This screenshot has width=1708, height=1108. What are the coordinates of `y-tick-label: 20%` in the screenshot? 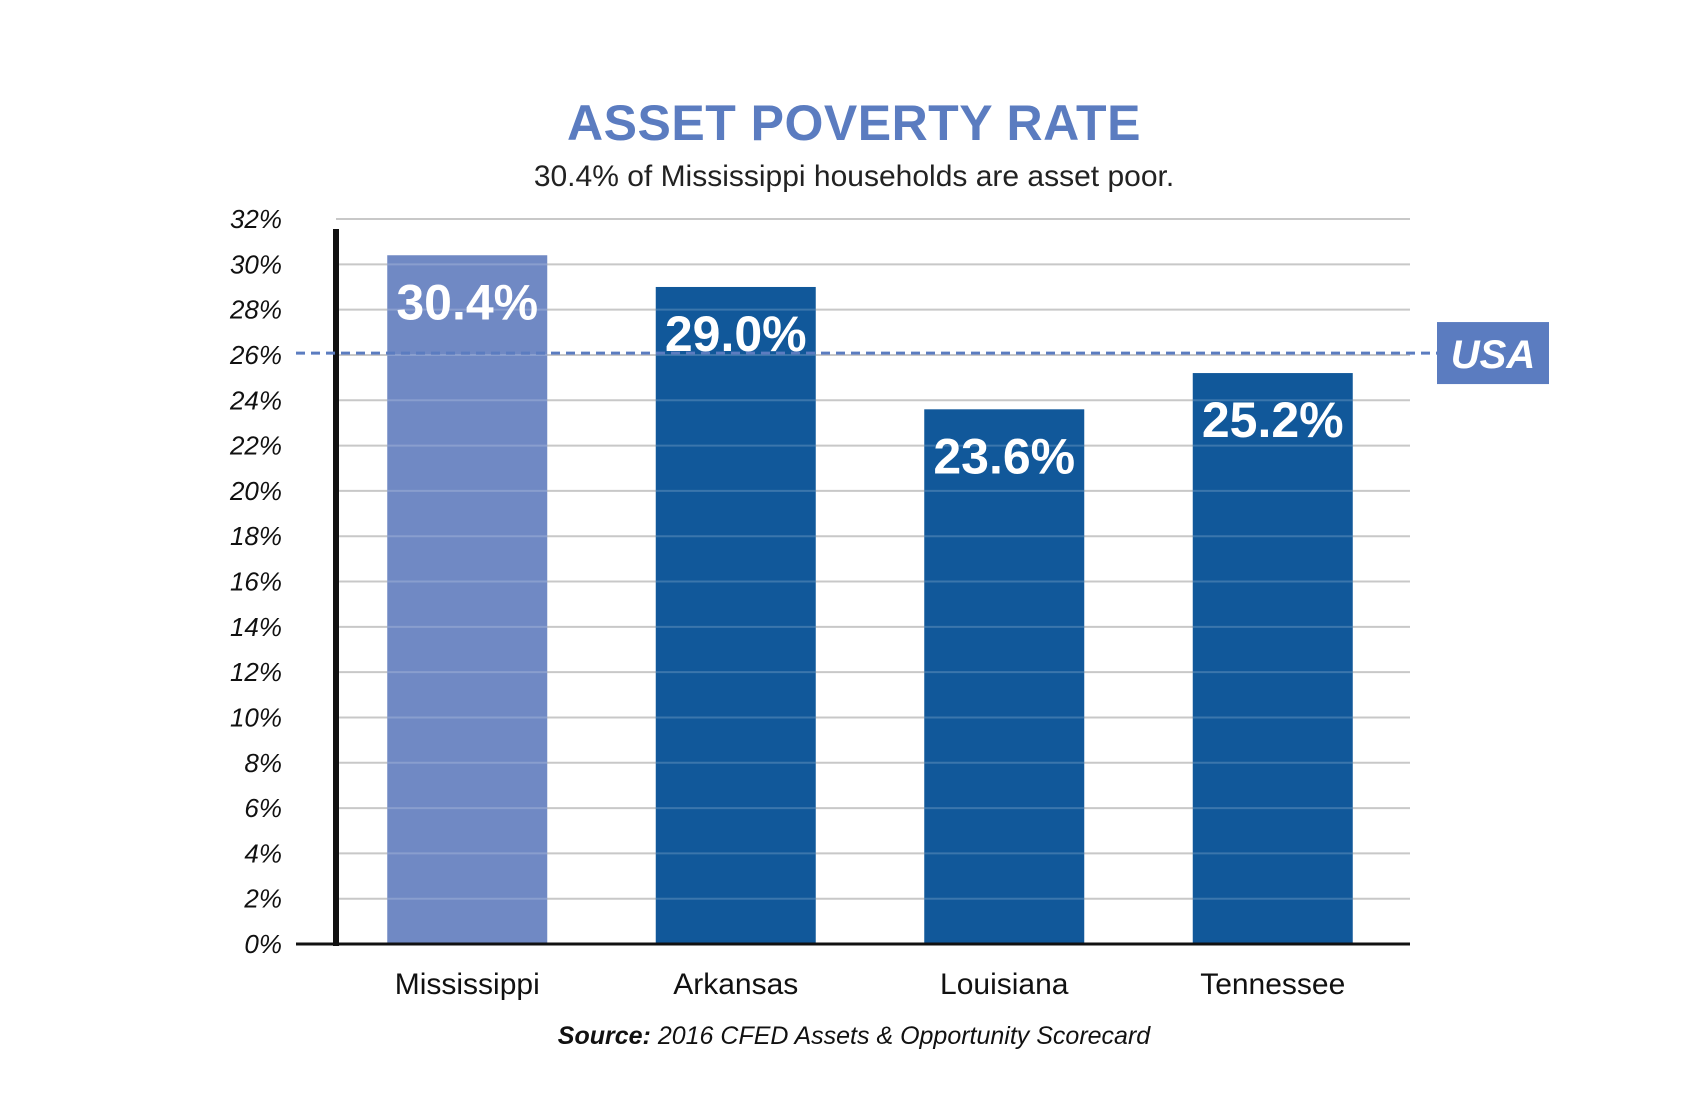 It's located at (255, 491).